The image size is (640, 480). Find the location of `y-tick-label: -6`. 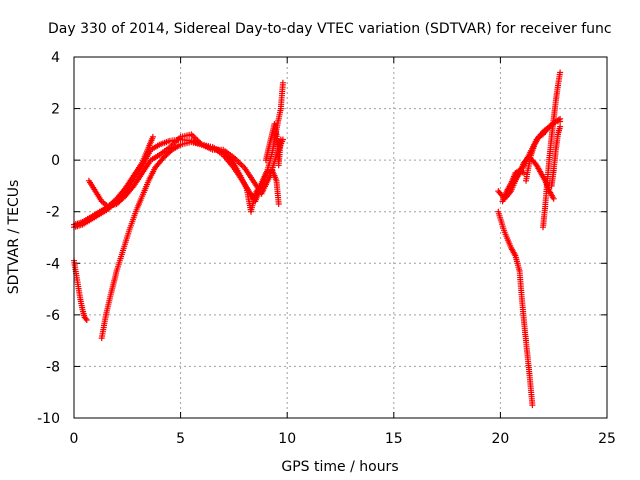

y-tick-label: -6 is located at coordinates (53, 316).